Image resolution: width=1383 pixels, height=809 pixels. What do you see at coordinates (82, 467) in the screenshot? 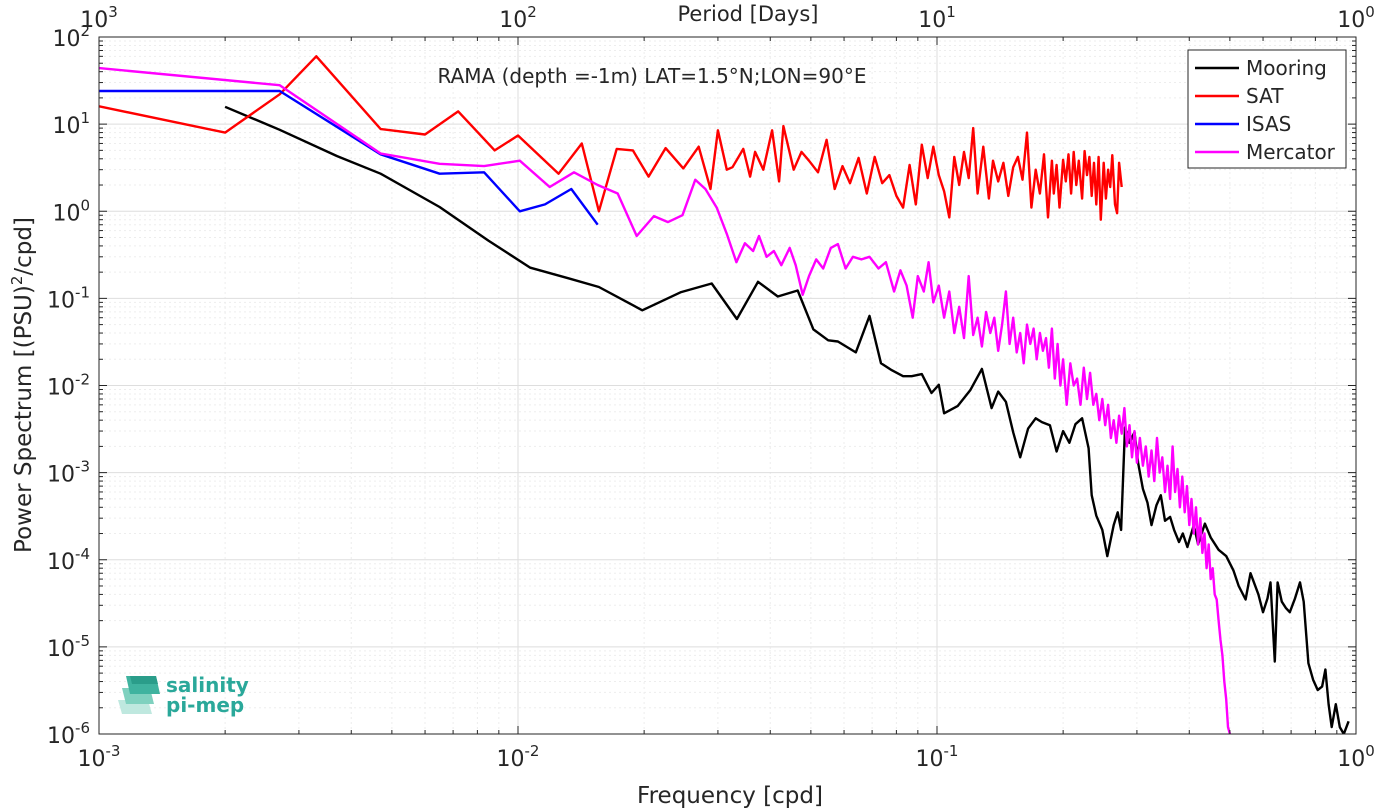
I see `y-tick-label-exponent: -3` at bounding box center [82, 467].